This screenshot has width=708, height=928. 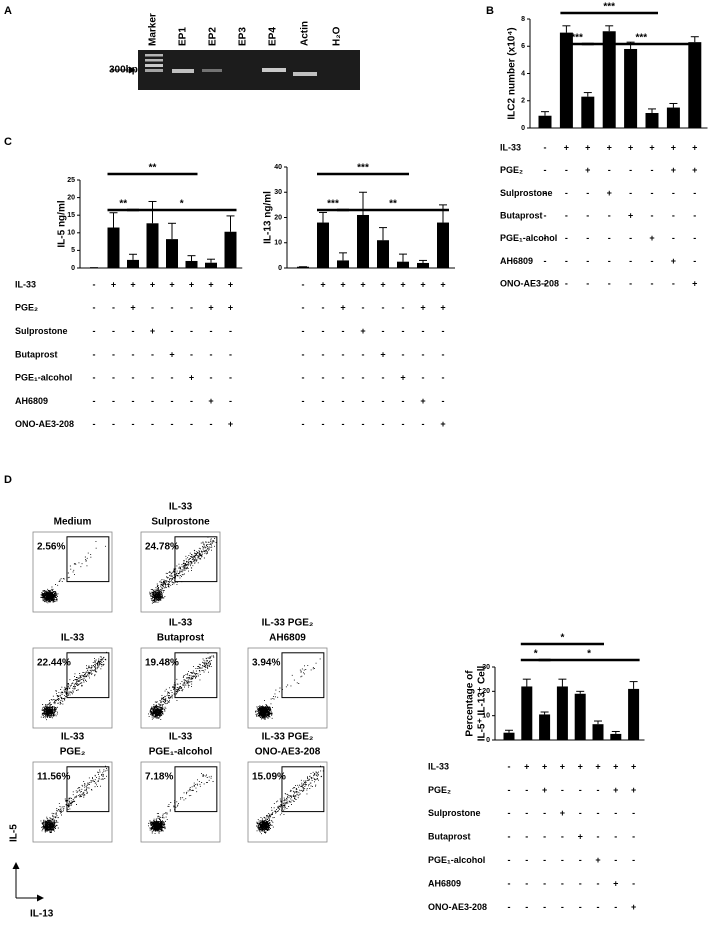 What do you see at coordinates (26, 308) in the screenshot?
I see `condition-label: PGE₂` at bounding box center [26, 308].